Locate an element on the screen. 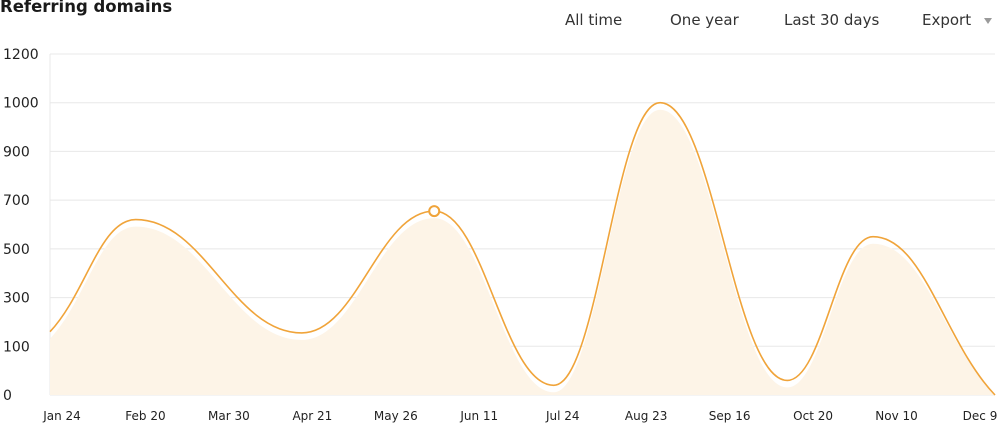 This screenshot has width=997, height=423. x-tick-label: Sep 16 is located at coordinates (730, 416).